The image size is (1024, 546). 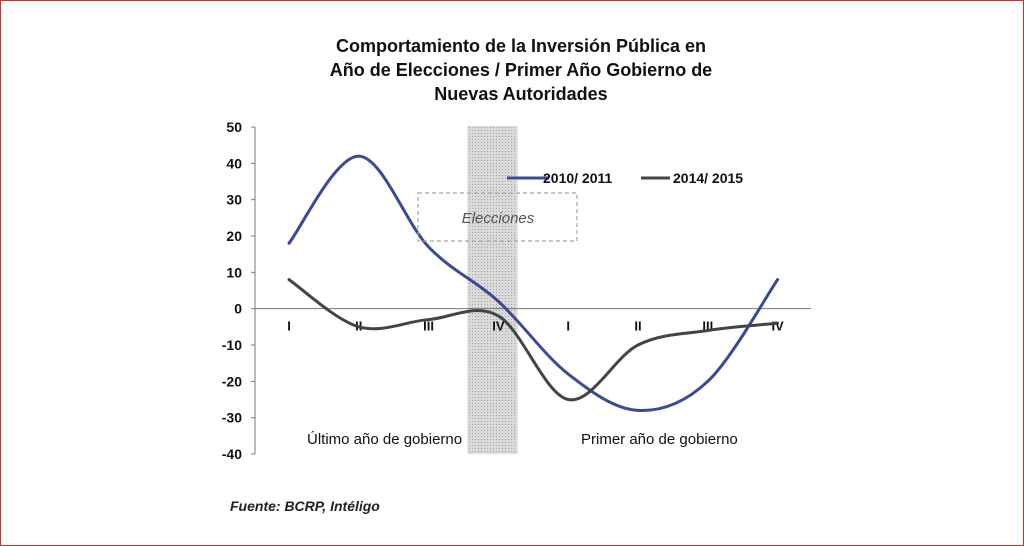 What do you see at coordinates (384, 439) in the screenshot?
I see `last-year-label: Último año de gobierno` at bounding box center [384, 439].